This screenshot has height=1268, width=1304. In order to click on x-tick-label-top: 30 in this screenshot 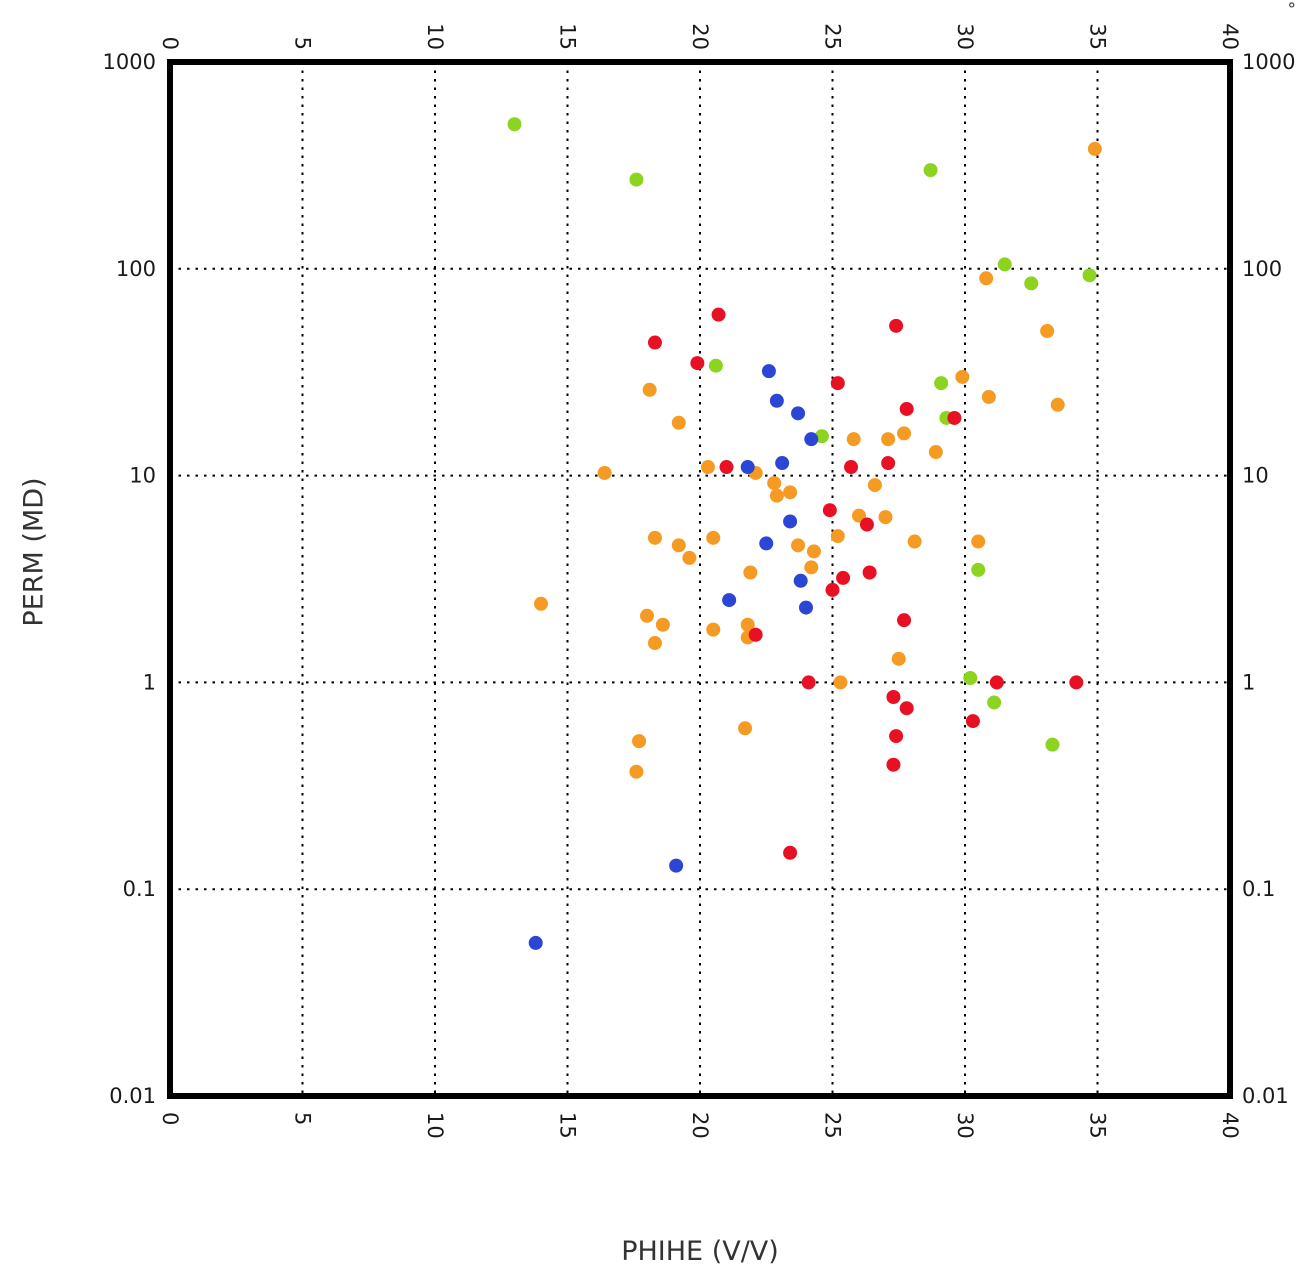, I will do `click(965, 36)`.